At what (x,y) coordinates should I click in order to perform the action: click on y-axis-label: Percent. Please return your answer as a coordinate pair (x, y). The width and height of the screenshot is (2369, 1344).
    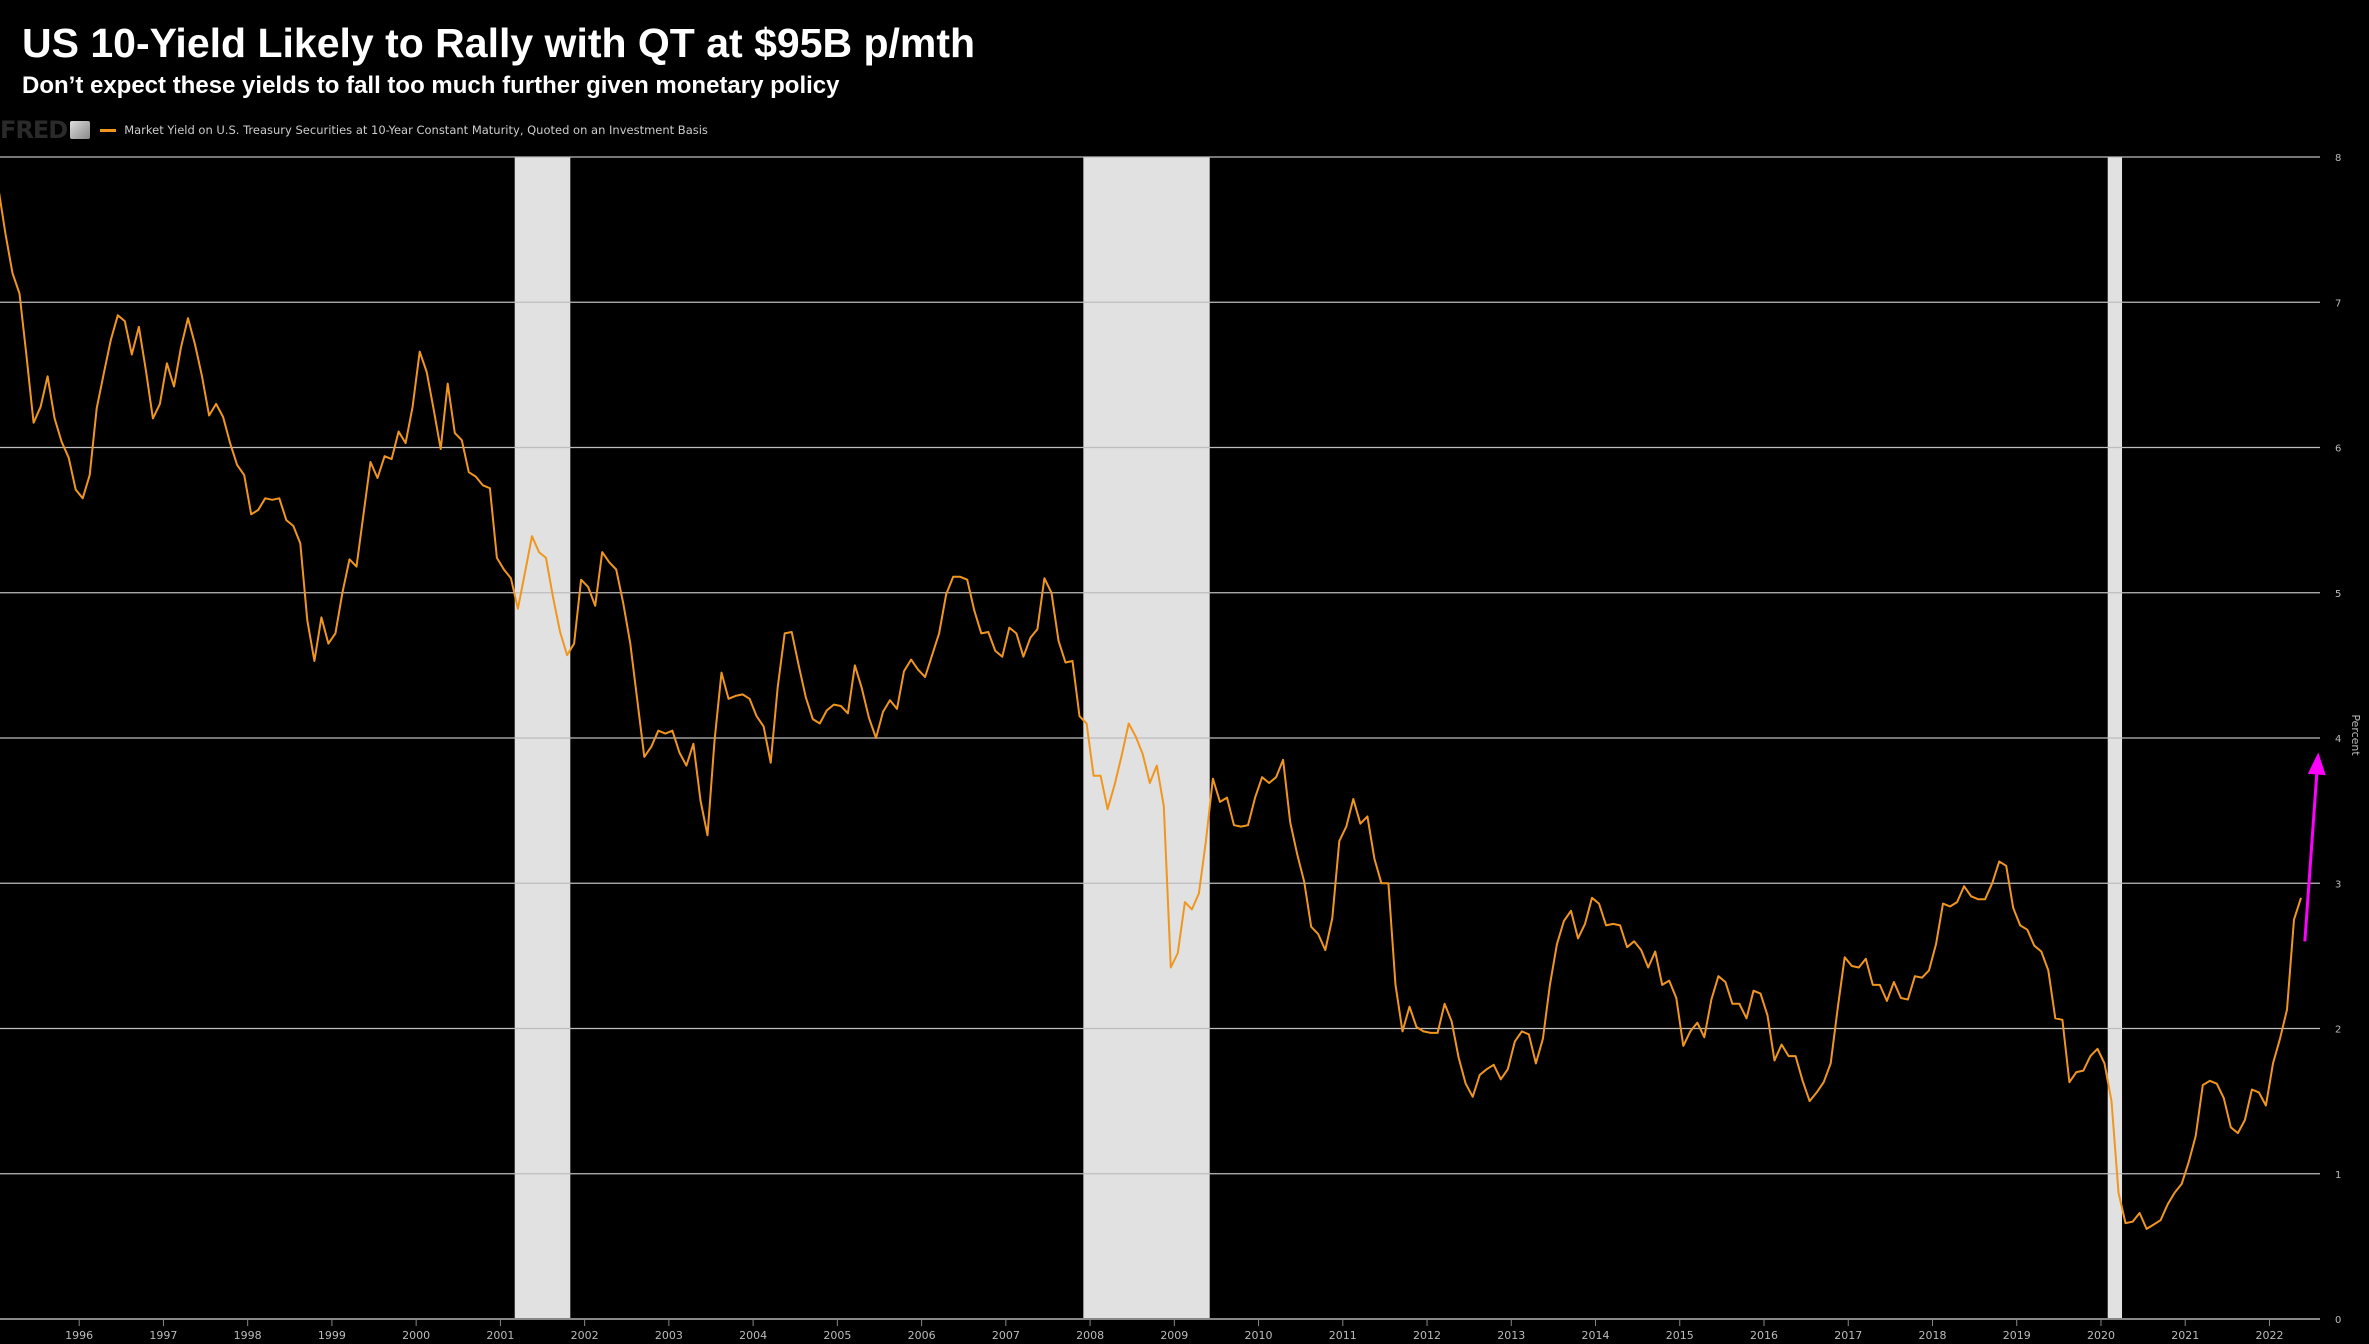
    Looking at the image, I should click on (2355, 735).